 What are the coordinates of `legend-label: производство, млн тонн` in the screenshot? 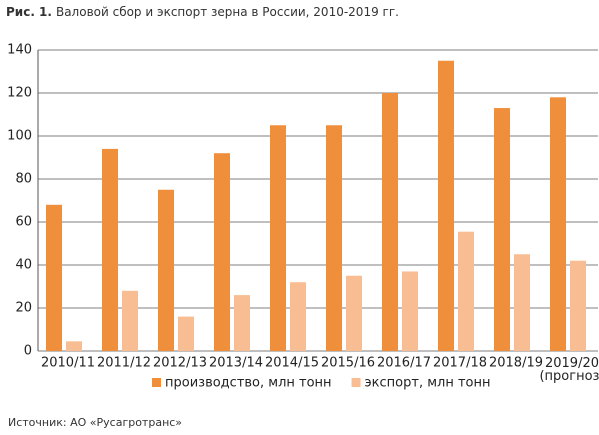 It's located at (248, 383).